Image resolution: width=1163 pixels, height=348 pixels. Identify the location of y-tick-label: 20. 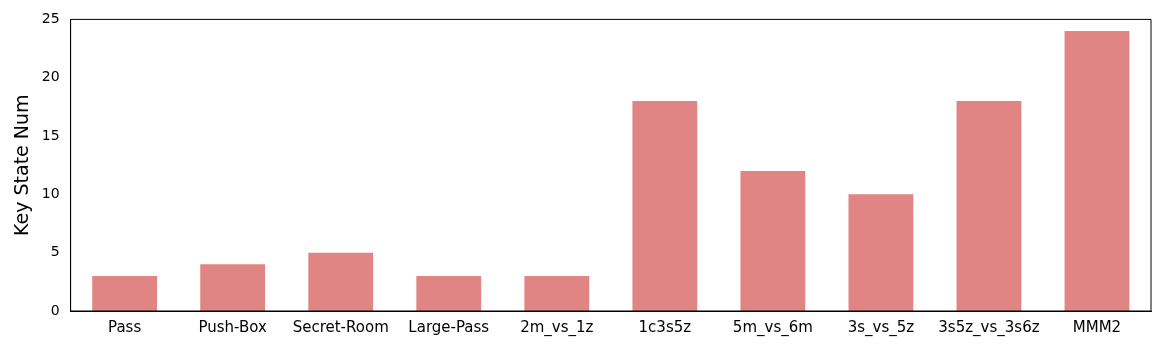
(50, 76).